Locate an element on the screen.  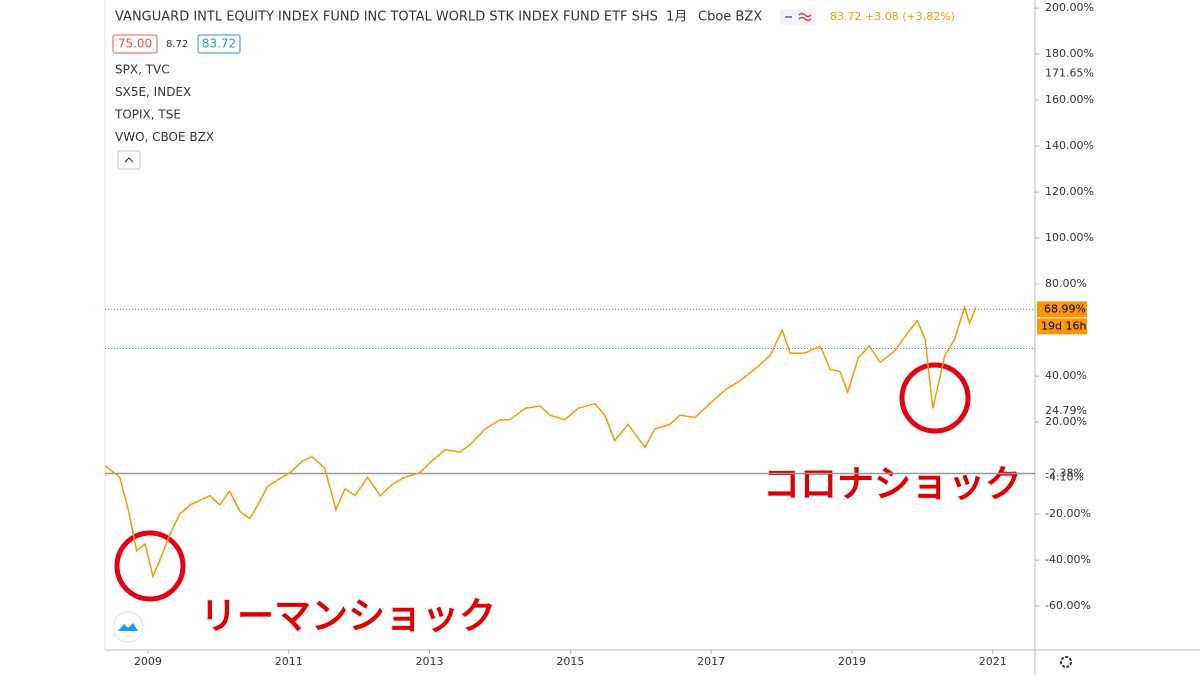
legend-entry: VWO, CBOE BZX is located at coordinates (164, 137).